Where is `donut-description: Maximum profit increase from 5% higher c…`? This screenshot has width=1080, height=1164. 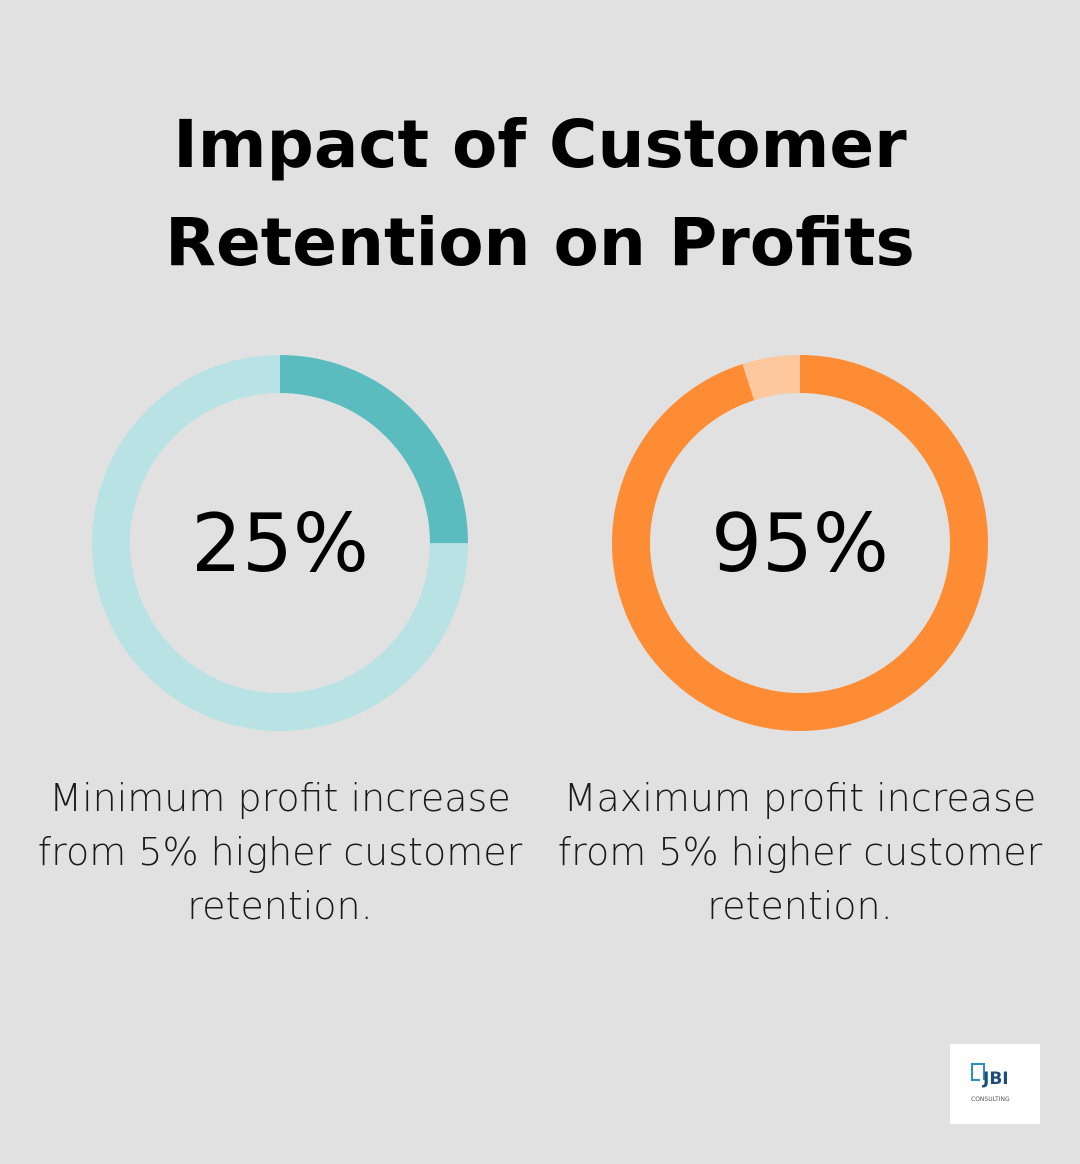
donut-description: Maximum profit increase from 5% higher c… is located at coordinates (800, 852).